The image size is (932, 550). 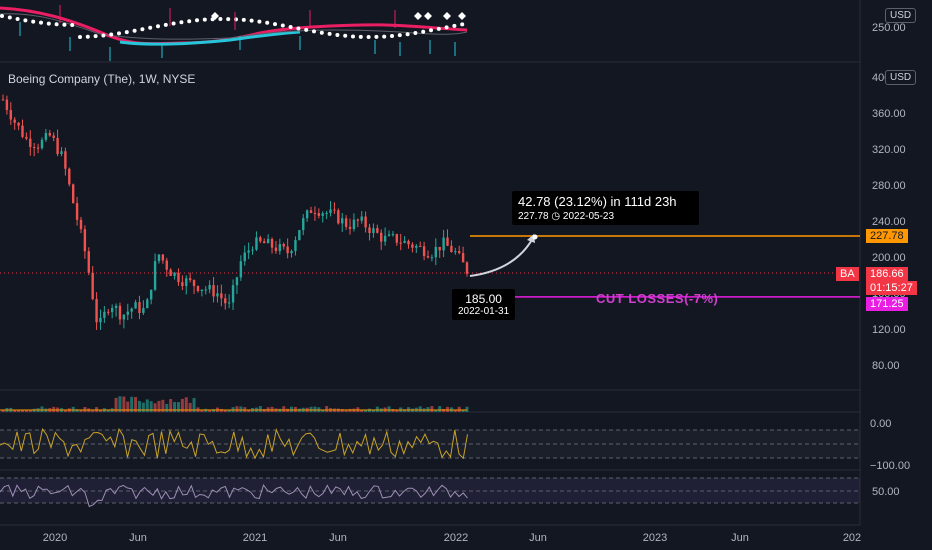 What do you see at coordinates (889, 28) in the screenshot?
I see `top-axis-label: 250.00` at bounding box center [889, 28].